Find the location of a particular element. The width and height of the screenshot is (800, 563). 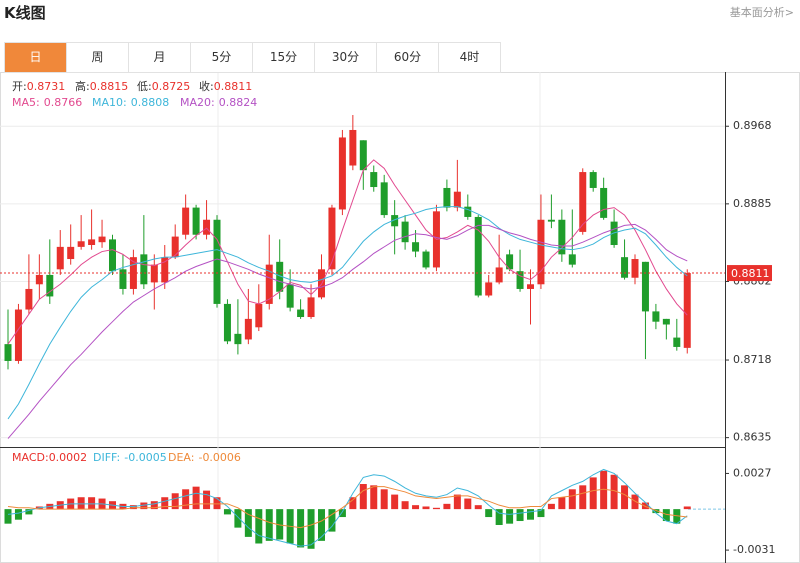

y-tick-label: 0.0027 is located at coordinates (752, 472).